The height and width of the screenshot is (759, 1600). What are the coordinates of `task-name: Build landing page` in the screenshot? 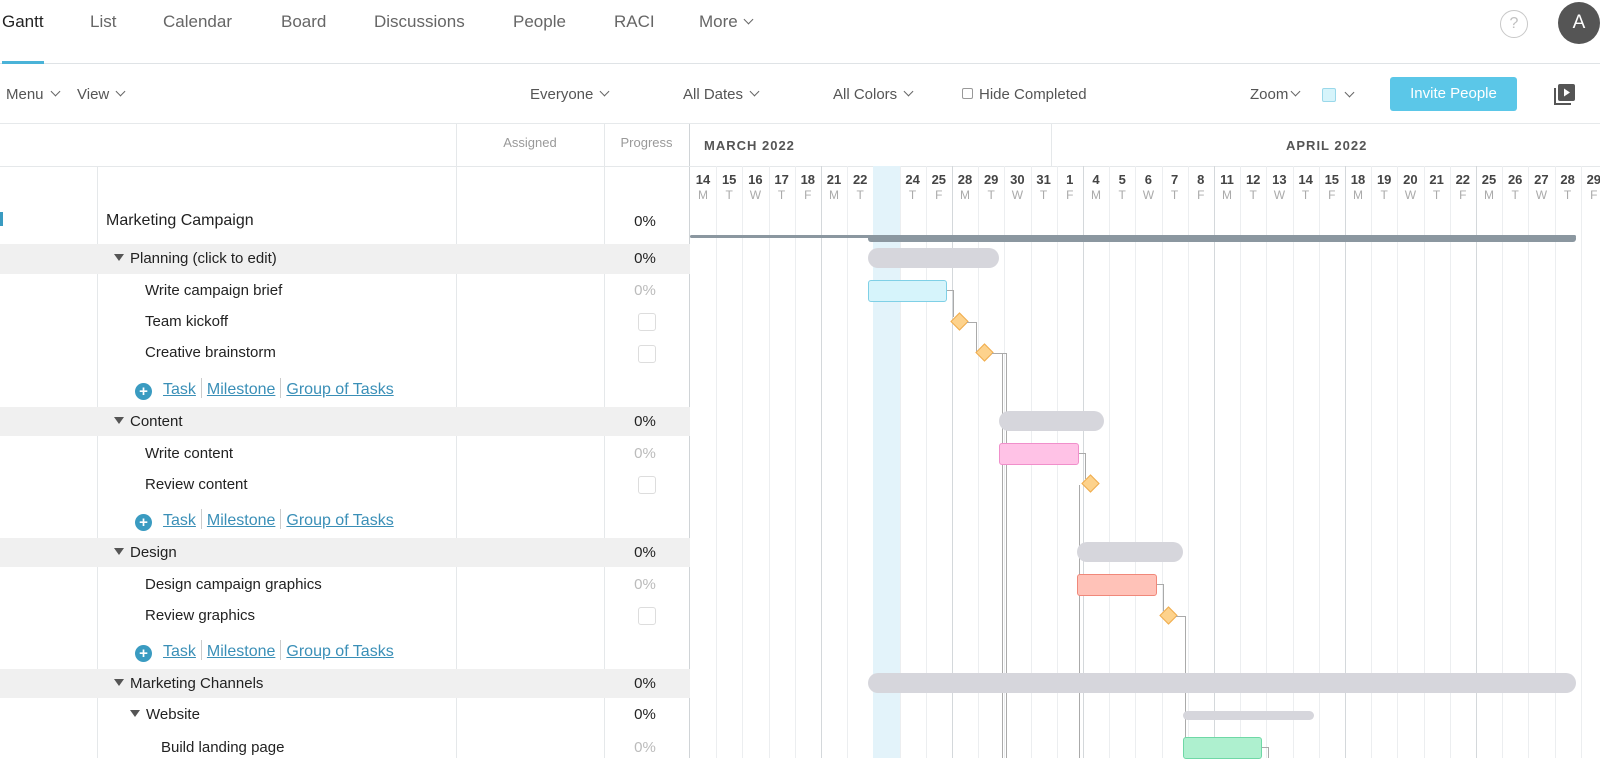 It's located at (223, 747).